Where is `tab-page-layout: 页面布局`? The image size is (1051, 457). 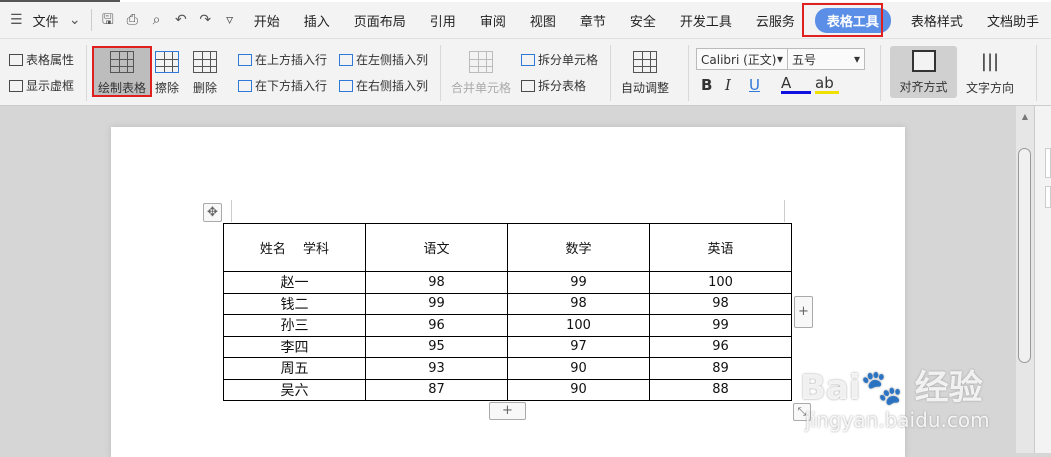 tab-page-layout: 页面布局 is located at coordinates (379, 22).